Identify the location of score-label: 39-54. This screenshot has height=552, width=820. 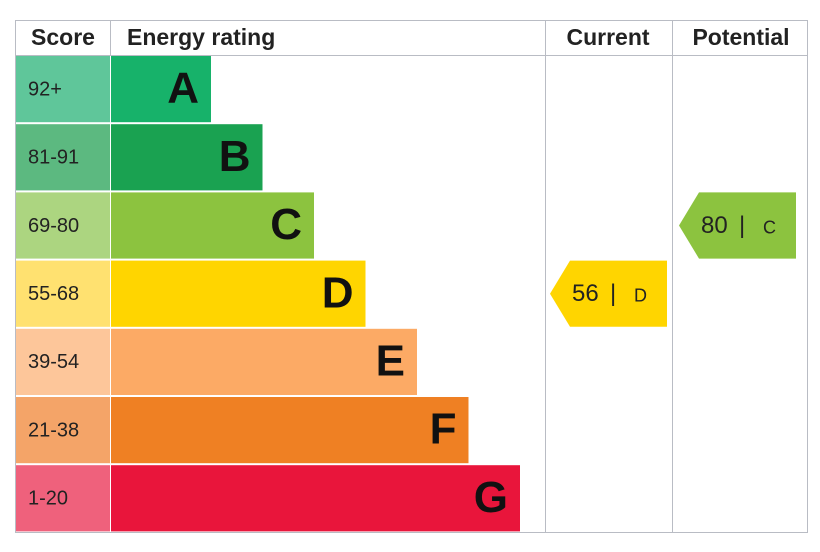
(53, 362).